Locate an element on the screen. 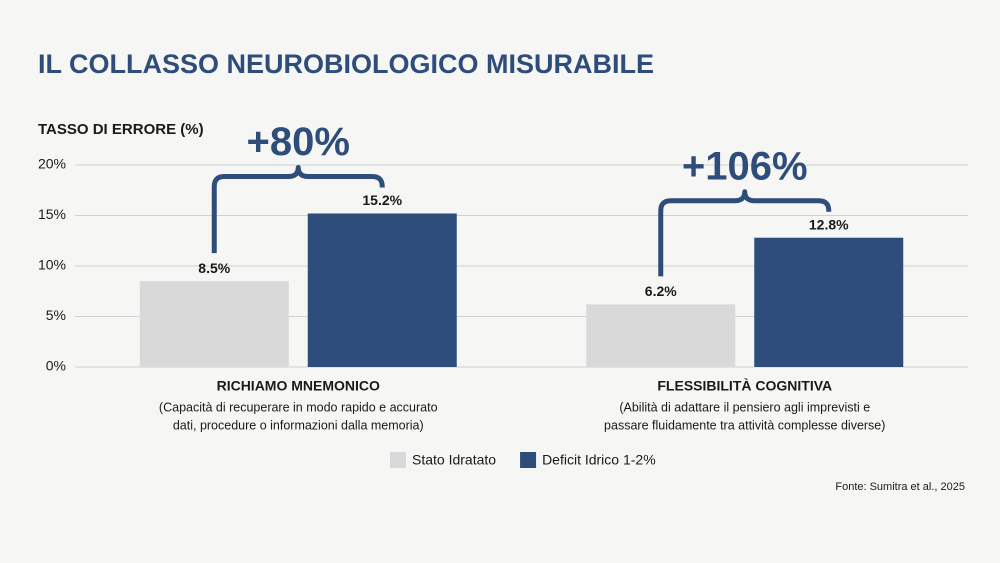 This screenshot has width=1000, height=563. y-tick-label: 15% is located at coordinates (52, 214).